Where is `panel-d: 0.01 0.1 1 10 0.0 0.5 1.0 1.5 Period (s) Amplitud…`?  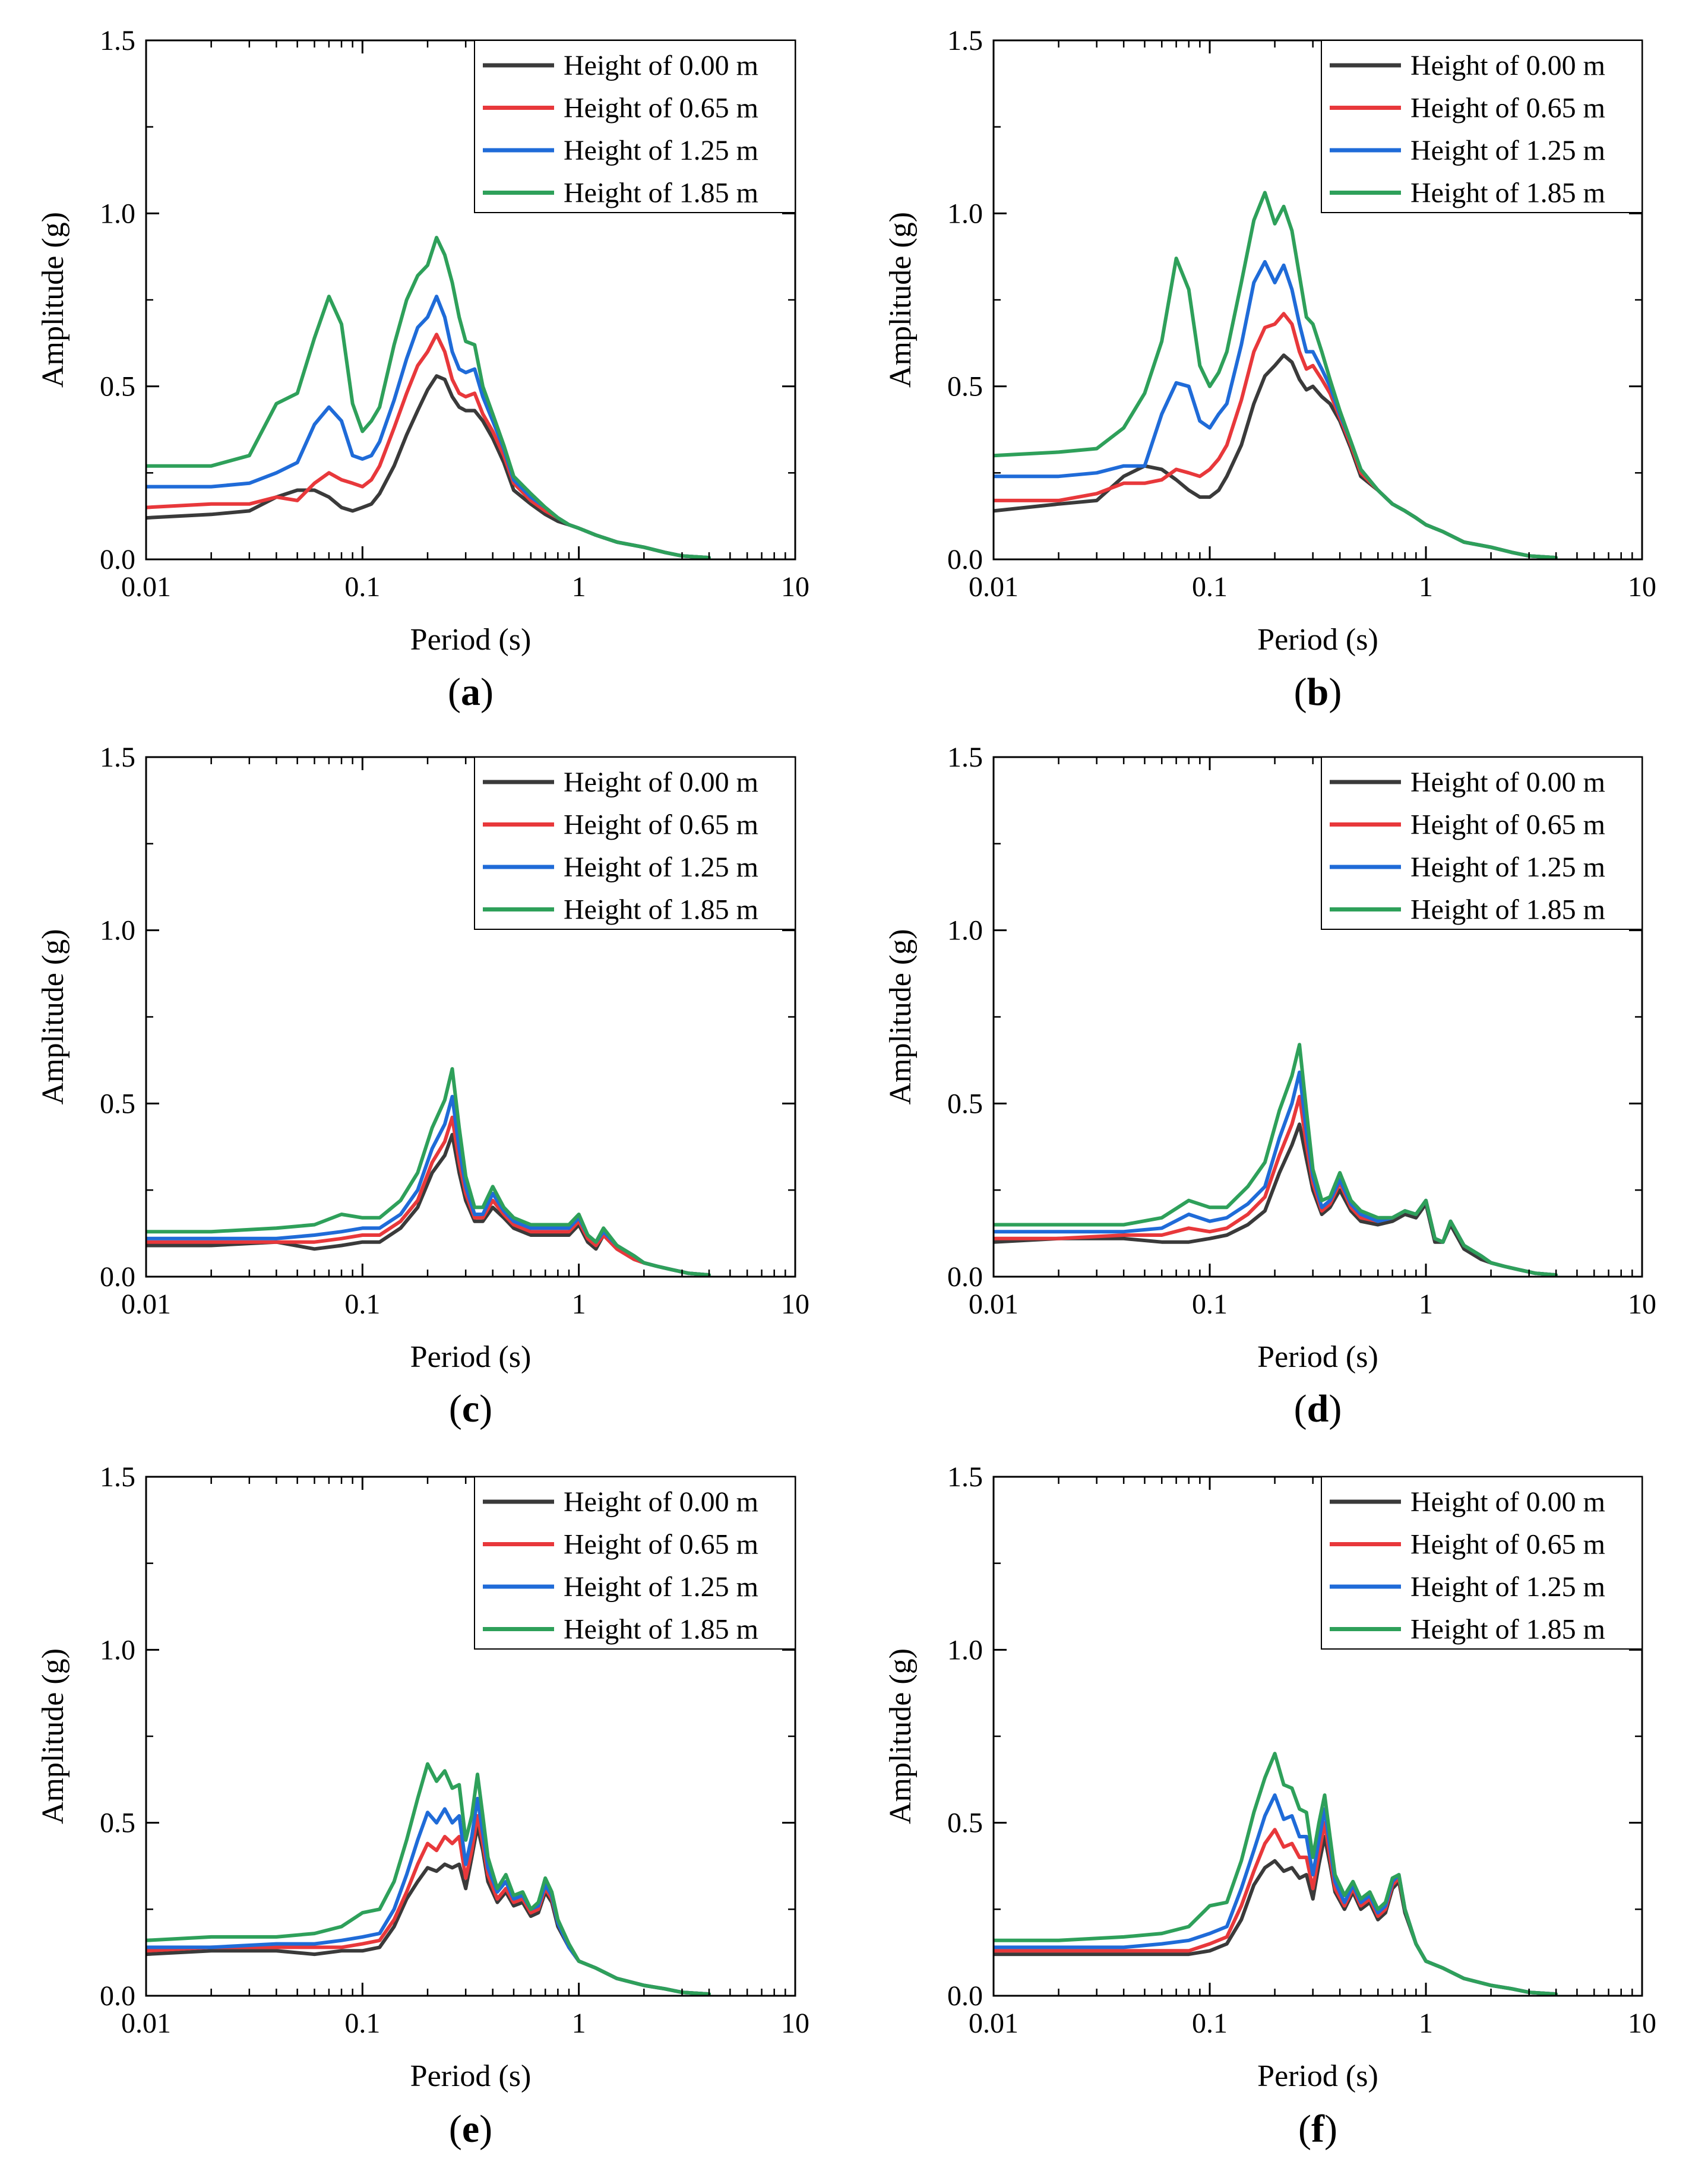 panel-d: 0.01 0.1 1 10 0.0 0.5 1.0 1.5 Period (s) Amplitud… is located at coordinates (1270, 1086).